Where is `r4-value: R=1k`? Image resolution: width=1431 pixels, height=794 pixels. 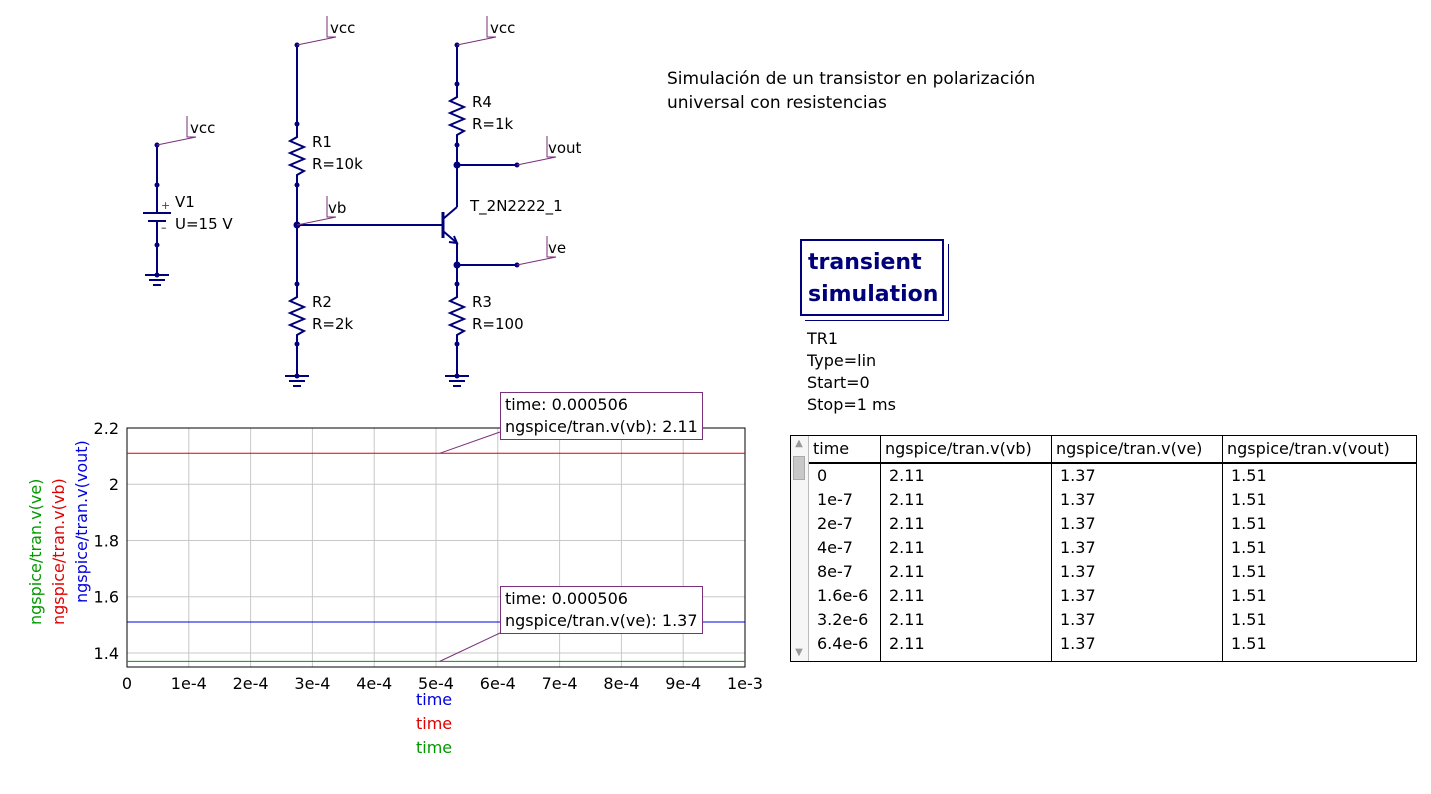
r4-value: R=1k is located at coordinates (493, 124).